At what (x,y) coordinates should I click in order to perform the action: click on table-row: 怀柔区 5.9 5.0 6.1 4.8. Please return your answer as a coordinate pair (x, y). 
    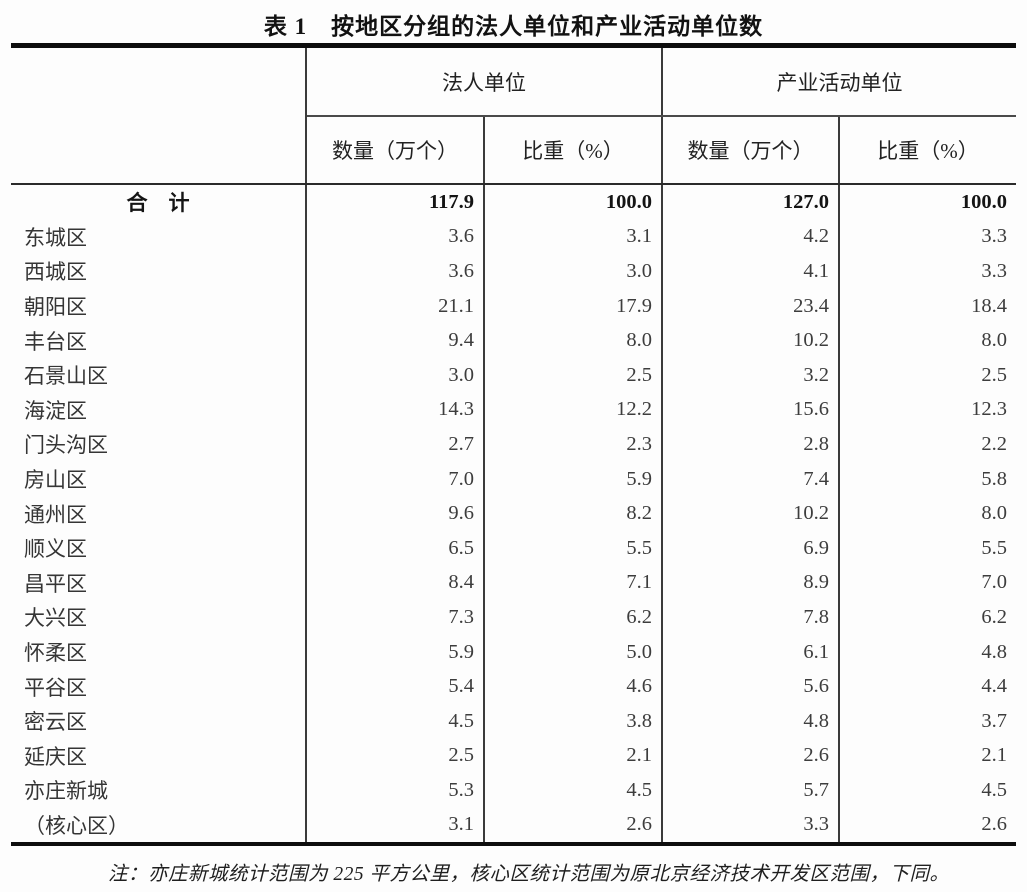
    Looking at the image, I should click on (513, 652).